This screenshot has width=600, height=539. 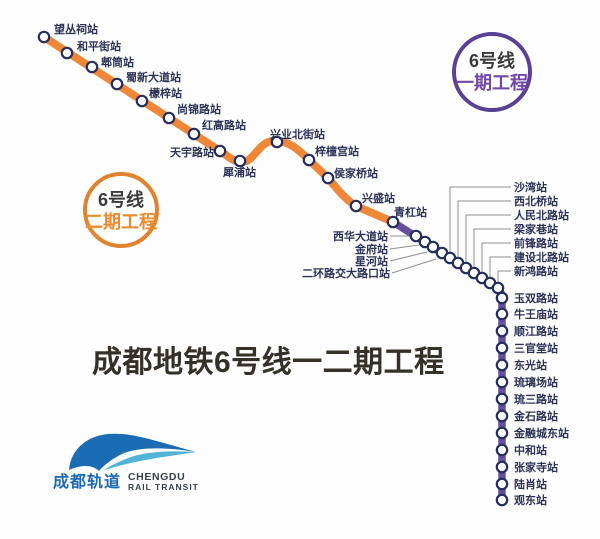 What do you see at coordinates (536, 382) in the screenshot?
I see `station-label: 琉璃场站` at bounding box center [536, 382].